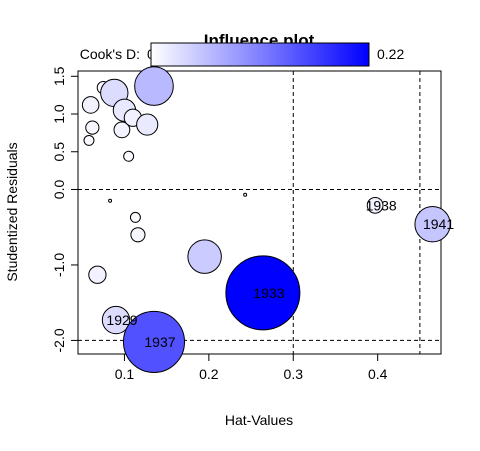  What do you see at coordinates (268, 293) in the screenshot?
I see `point-label-18: 1933` at bounding box center [268, 293].